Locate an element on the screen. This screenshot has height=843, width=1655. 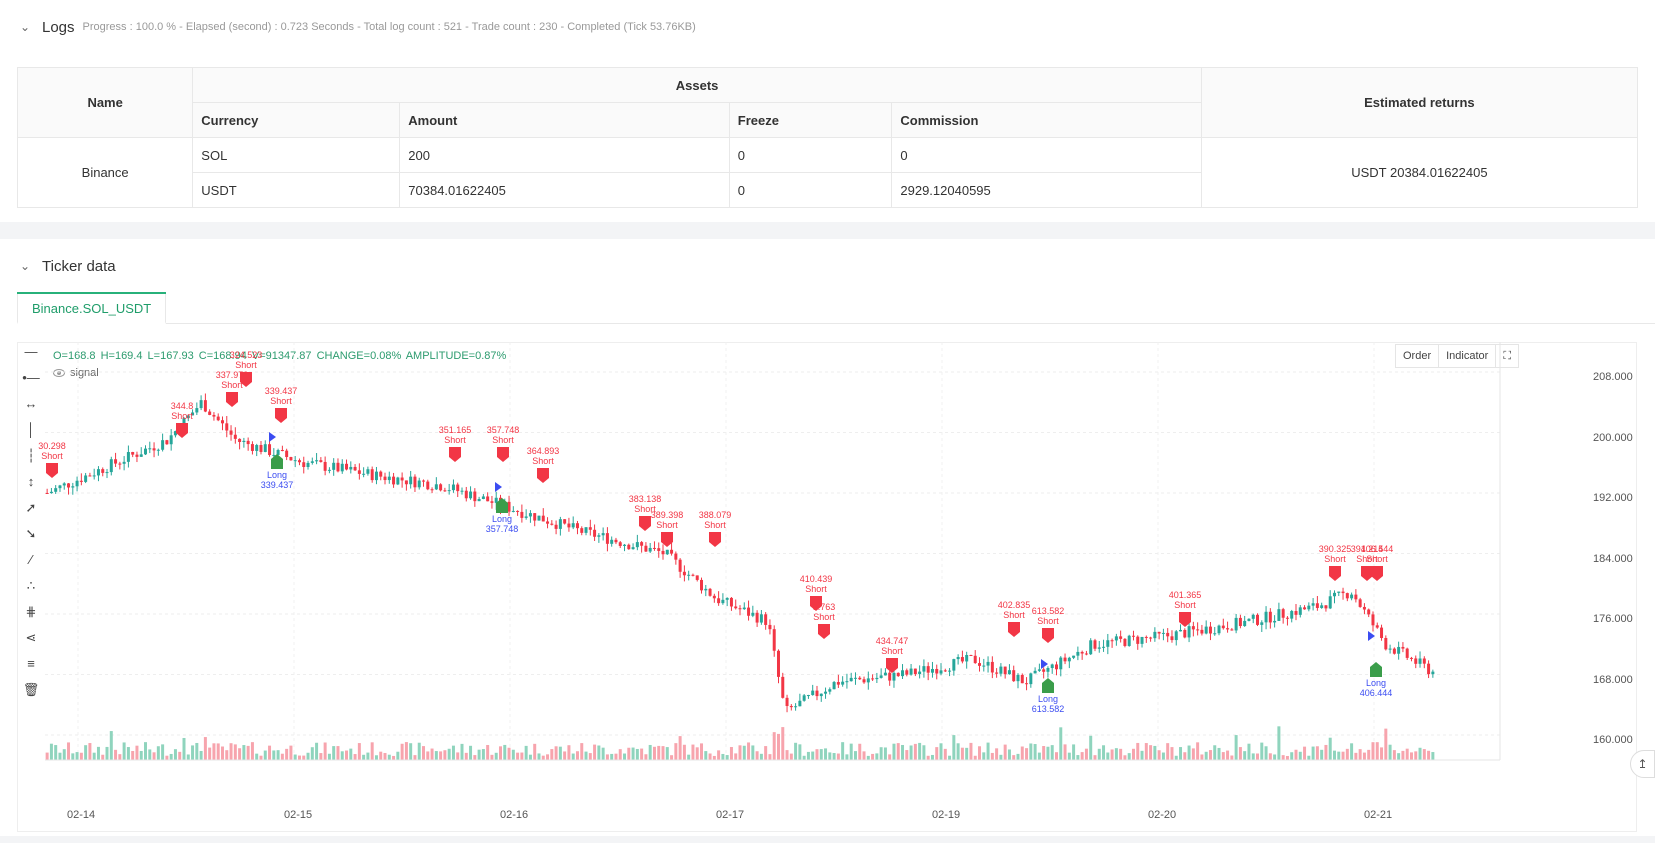
indicator-button: Indicator is located at coordinates (1468, 356).